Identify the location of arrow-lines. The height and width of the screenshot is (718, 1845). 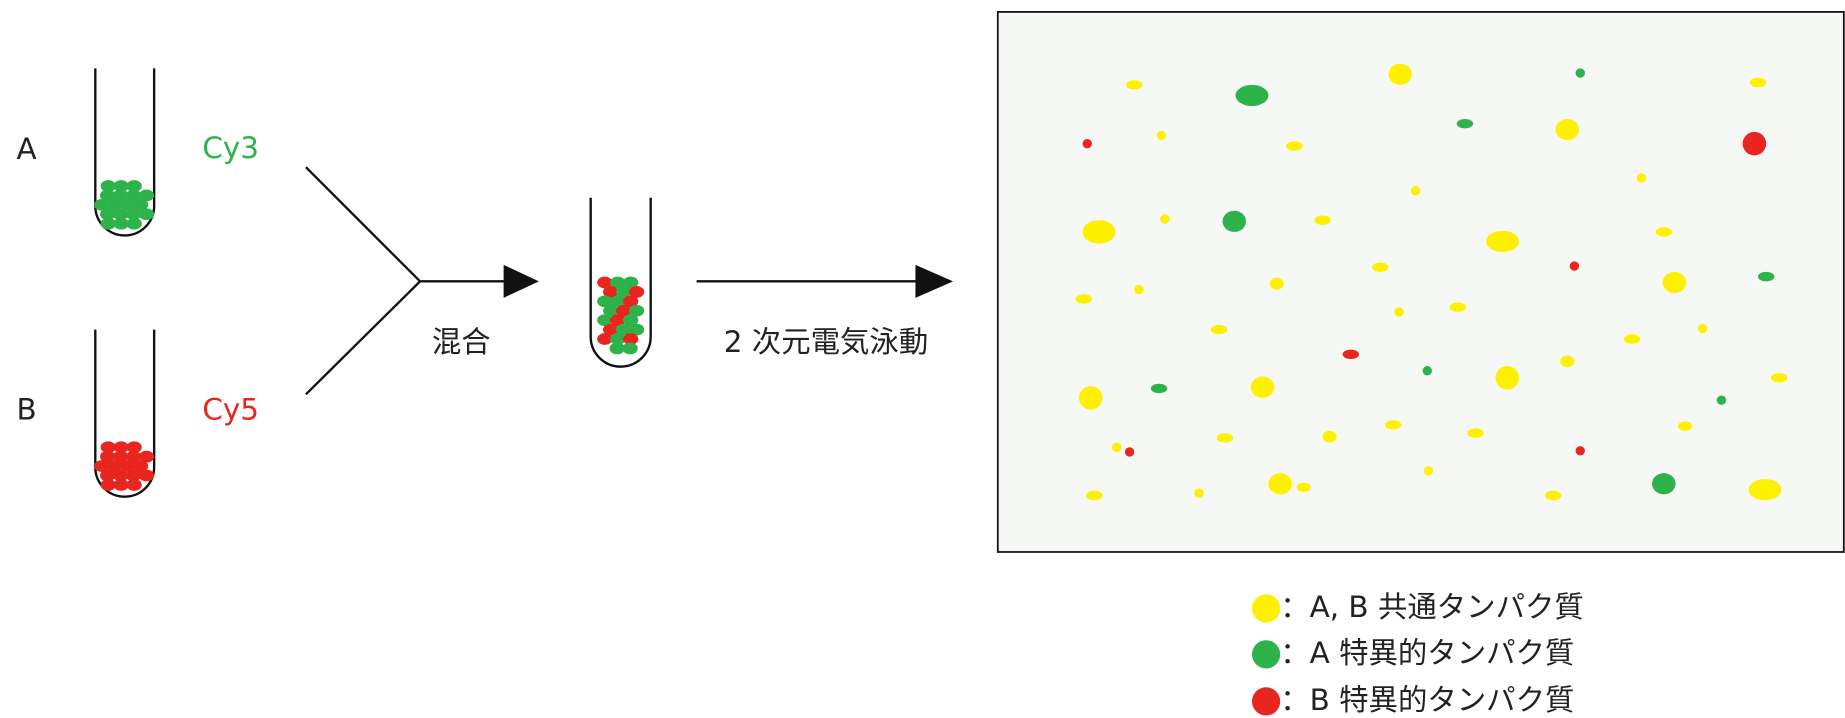
(613, 281).